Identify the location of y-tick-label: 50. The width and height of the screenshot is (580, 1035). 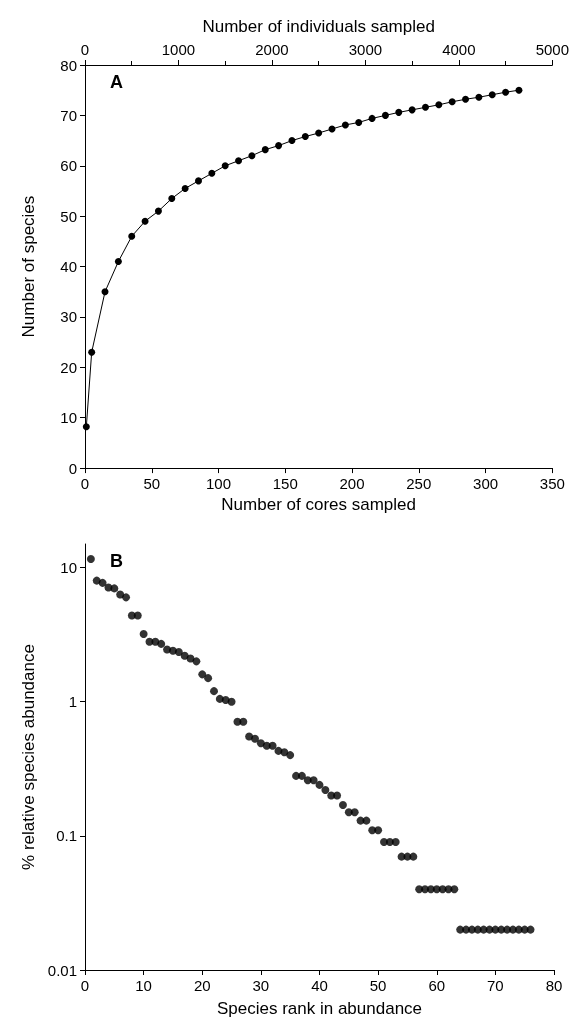
(68, 216).